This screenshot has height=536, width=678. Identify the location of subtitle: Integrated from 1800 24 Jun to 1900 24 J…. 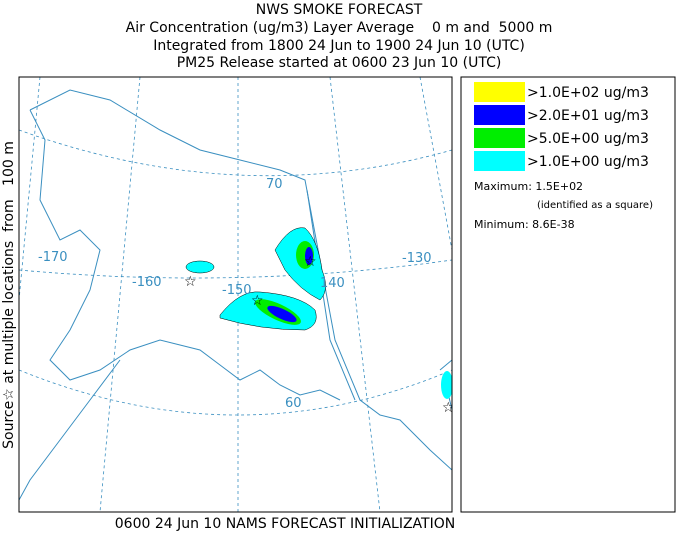
(339, 46).